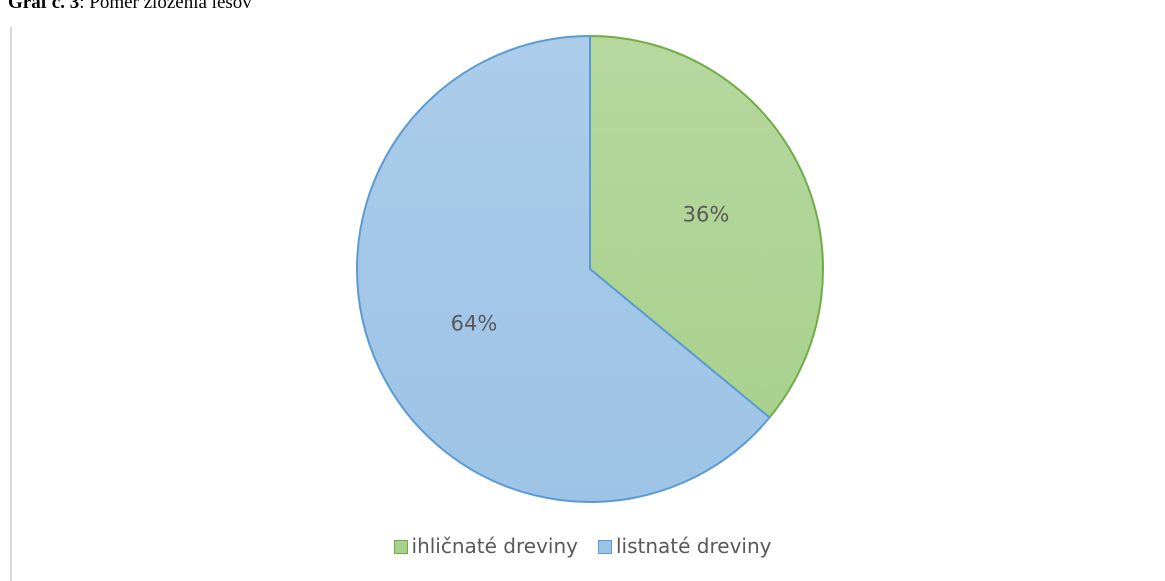  I want to click on chart-legend: ihličnaté dreviny listnaté dreviny, so click(582, 546).